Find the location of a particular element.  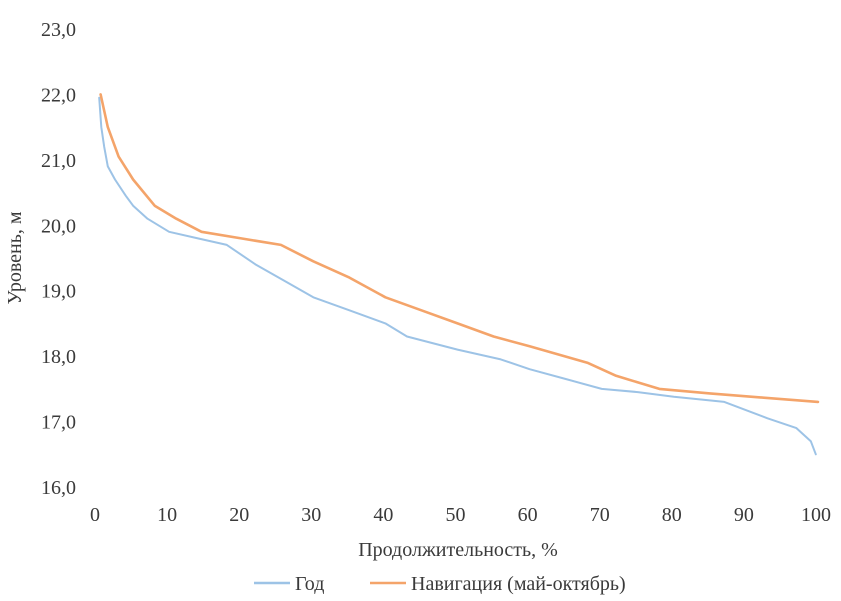

y-tick-label: 18,0 is located at coordinates (58, 357).